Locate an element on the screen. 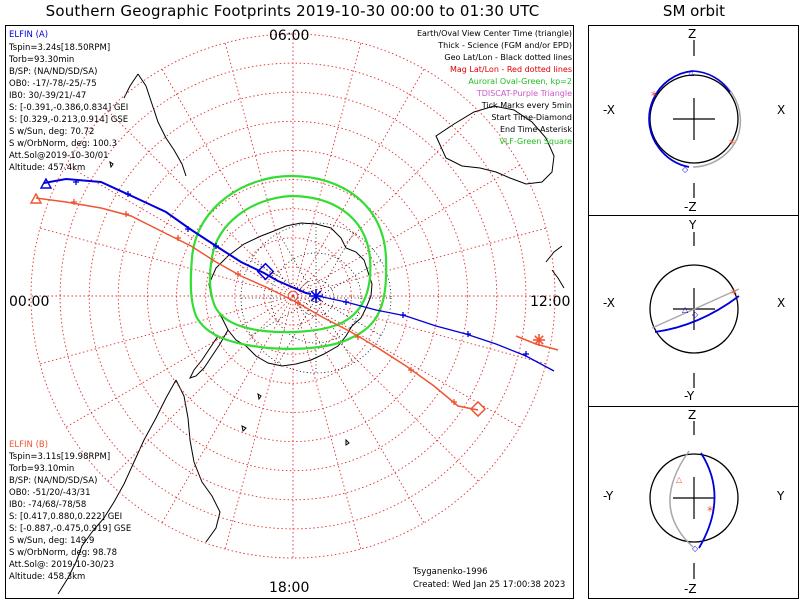  mag-lat-circle is located at coordinates (293, 296).